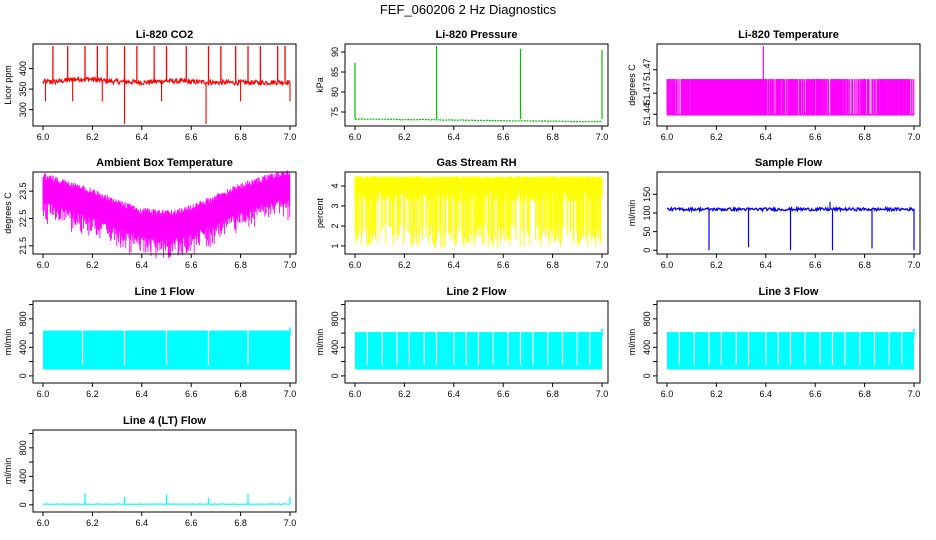  I want to click on y-axis: 21.5 22.5 23.5, so click(25, 218).